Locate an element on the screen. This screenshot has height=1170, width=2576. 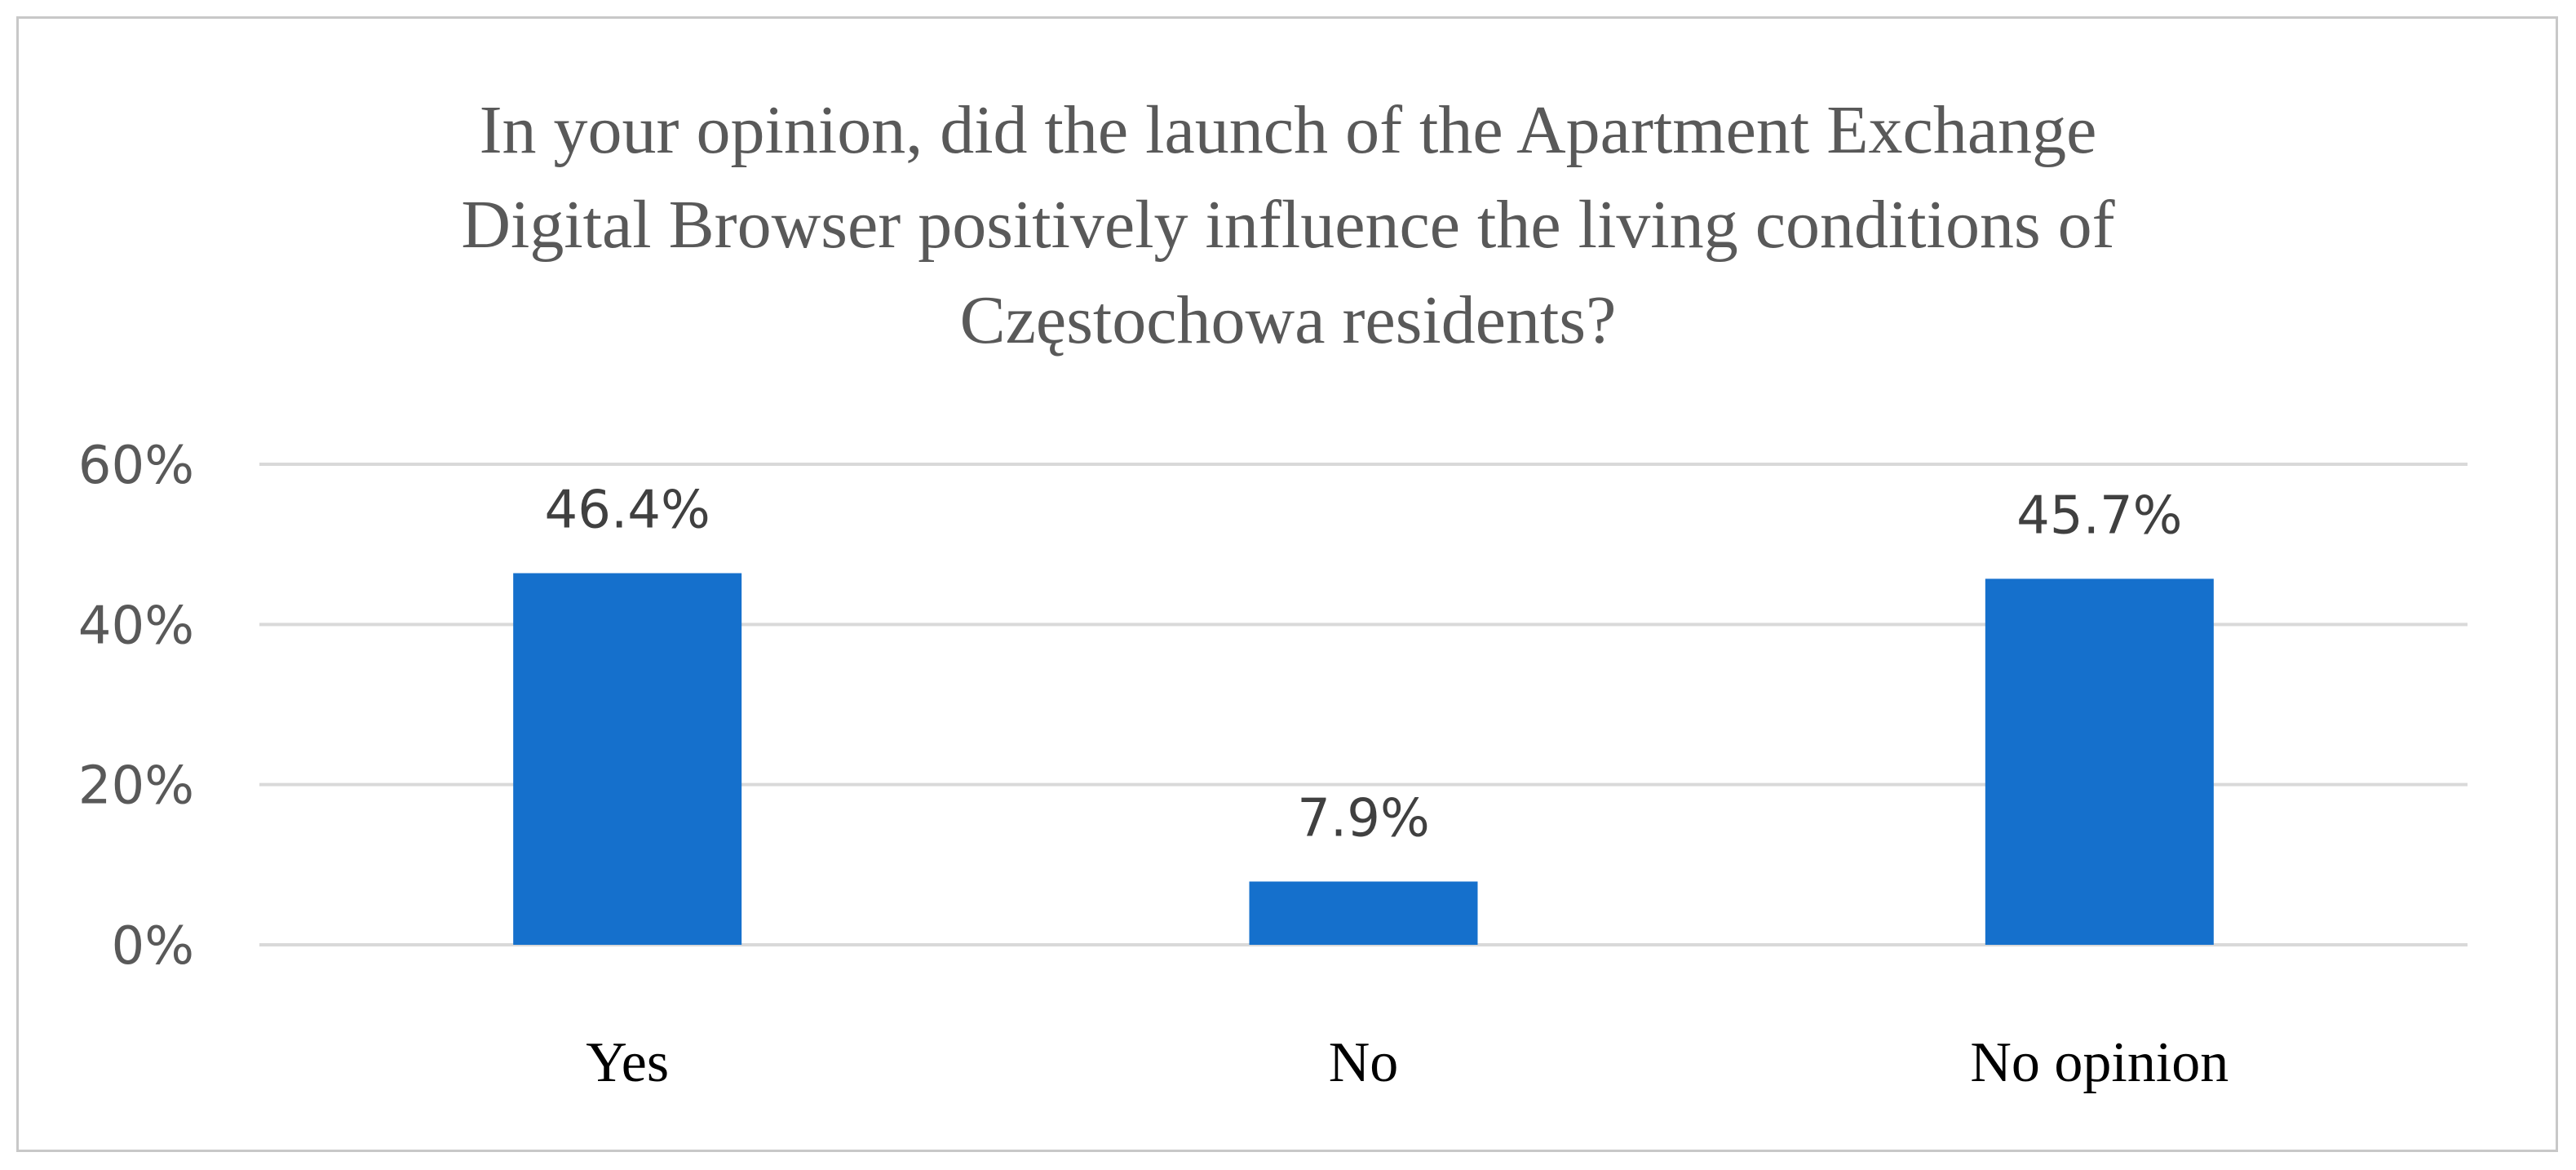
data-label: 45.7% is located at coordinates (2099, 515).